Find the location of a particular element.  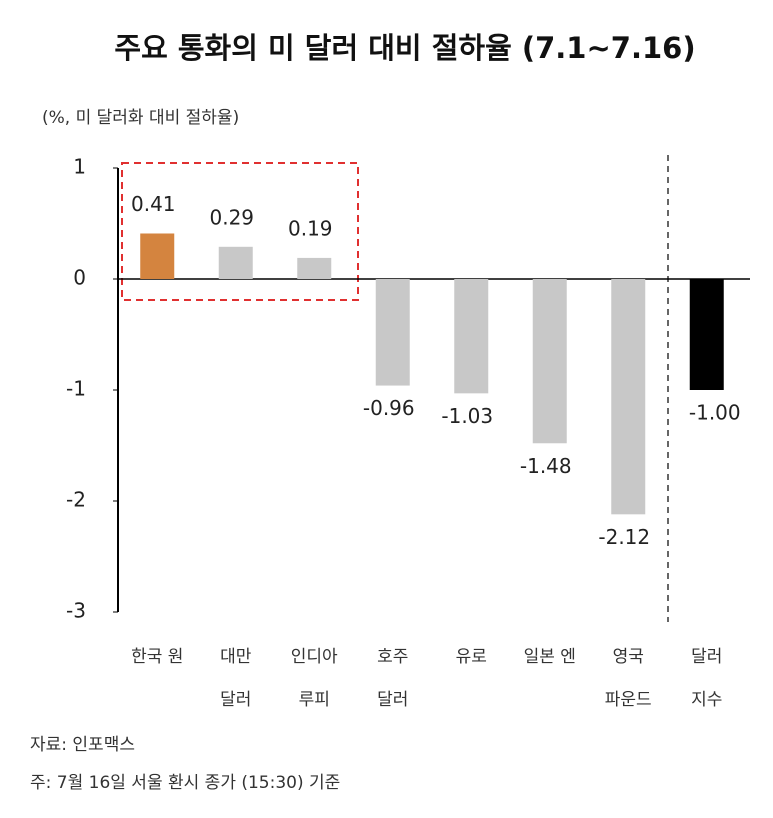

value-label: 0.29 is located at coordinates (231, 217).